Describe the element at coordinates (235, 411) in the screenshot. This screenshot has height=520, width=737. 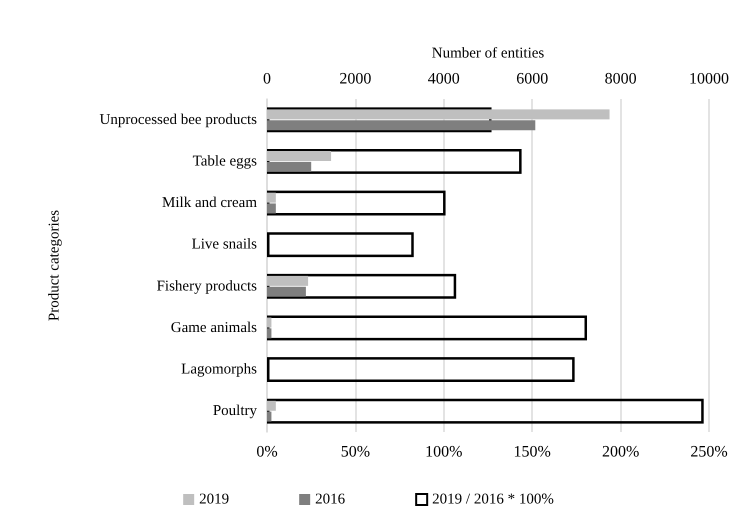
I see `y-tick-label: Poultry` at that location.